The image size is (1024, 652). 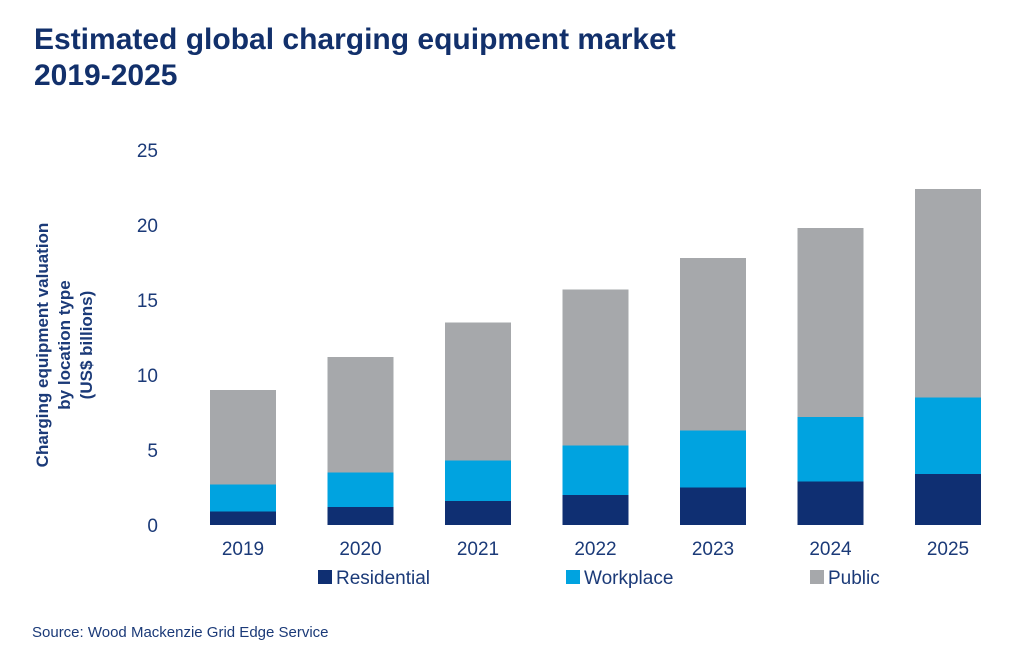 What do you see at coordinates (817, 577) in the screenshot?
I see `legend-swatch-public` at bounding box center [817, 577].